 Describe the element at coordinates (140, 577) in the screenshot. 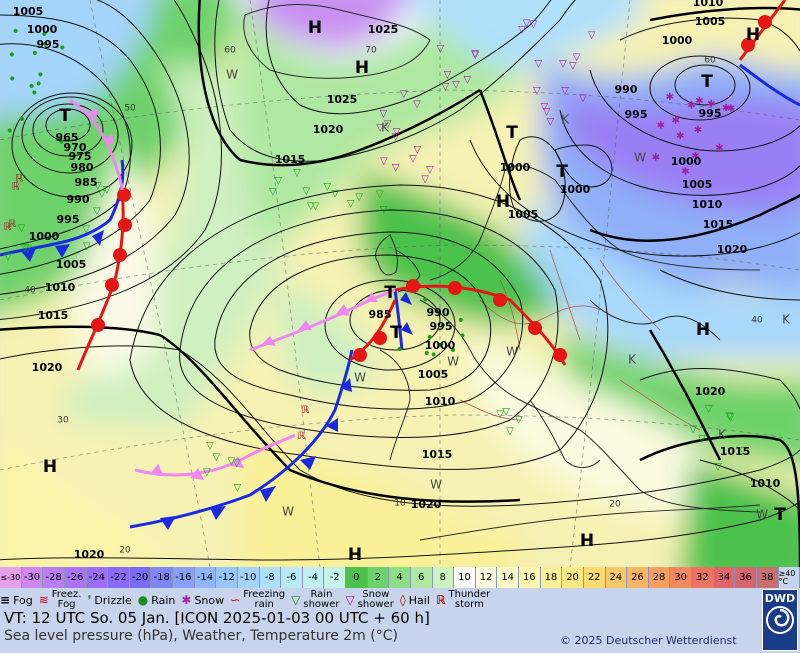

I see `colorbar-cell: -20` at that location.